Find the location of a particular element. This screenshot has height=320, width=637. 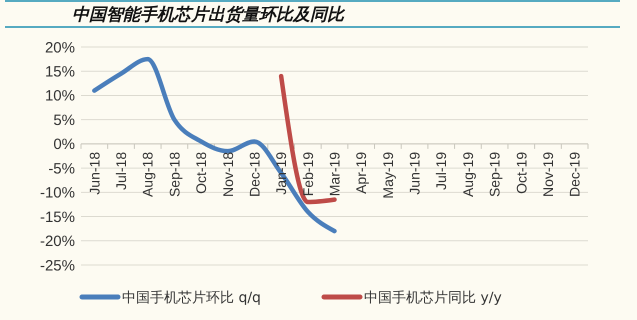

chart-title: 中国智能手机芯片出货量环比及同比 is located at coordinates (209, 15).